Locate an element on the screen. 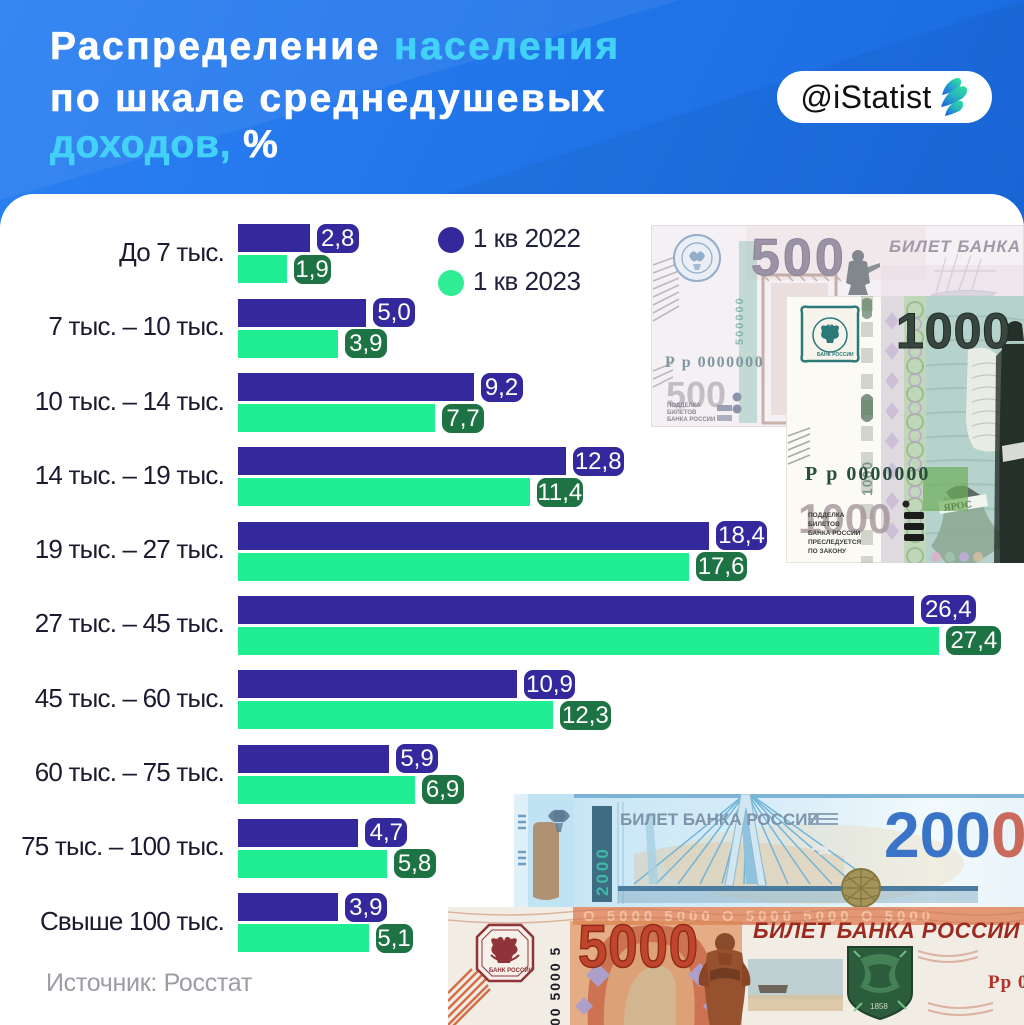 This screenshot has height=1025, width=1024. svg-text: ПО ЗАКОНУ is located at coordinates (827, 551).